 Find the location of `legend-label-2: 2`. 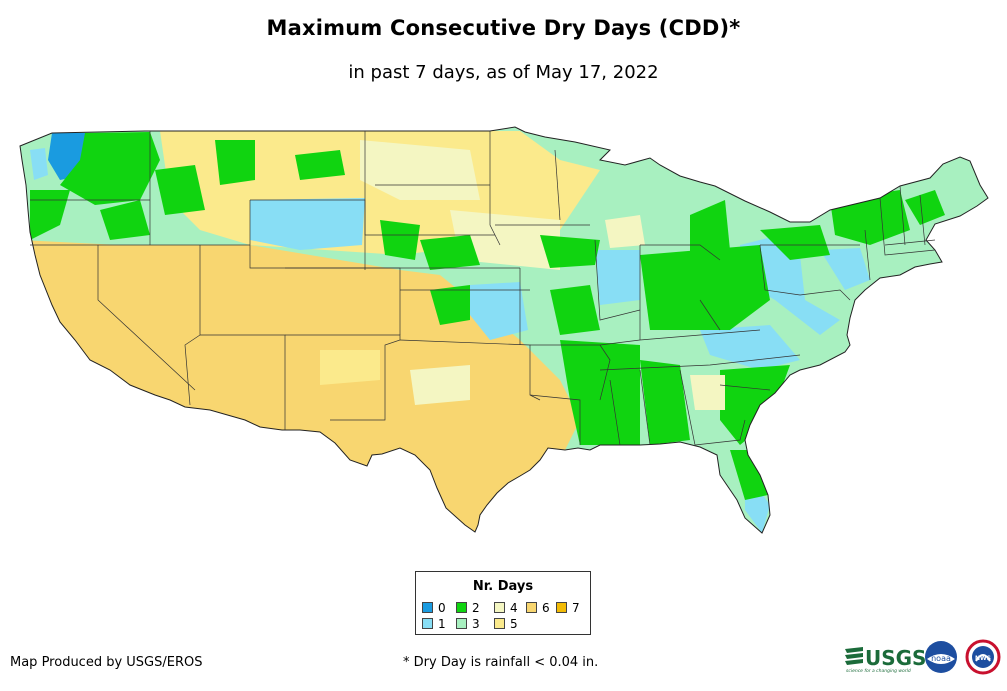

legend-label-2: 2 is located at coordinates (476, 608).